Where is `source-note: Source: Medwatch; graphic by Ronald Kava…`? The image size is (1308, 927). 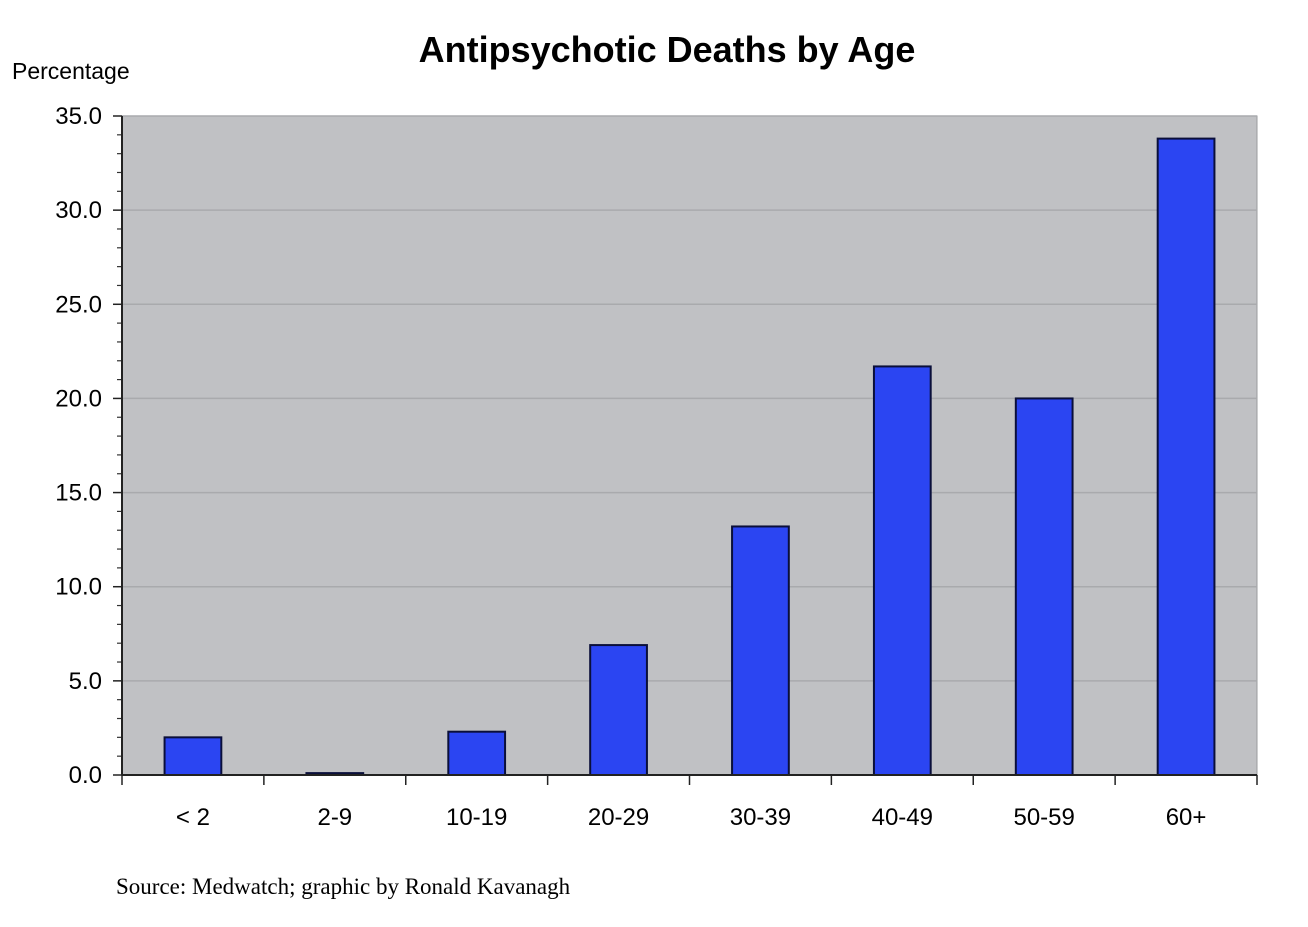
source-note: Source: Medwatch; graphic by Ronald Kava… is located at coordinates (343, 886).